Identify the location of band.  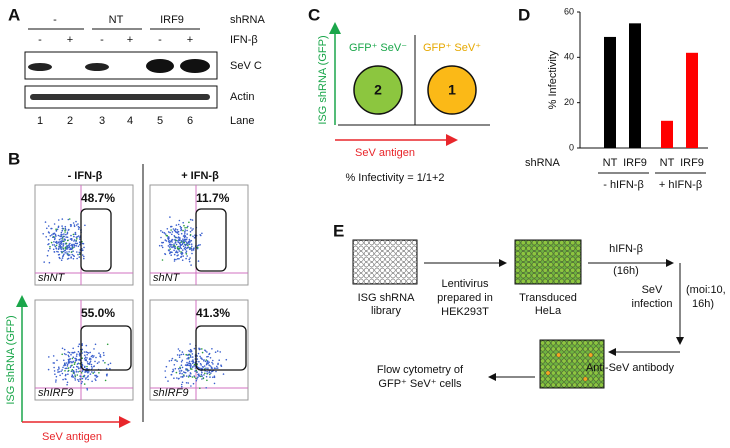
(40, 67).